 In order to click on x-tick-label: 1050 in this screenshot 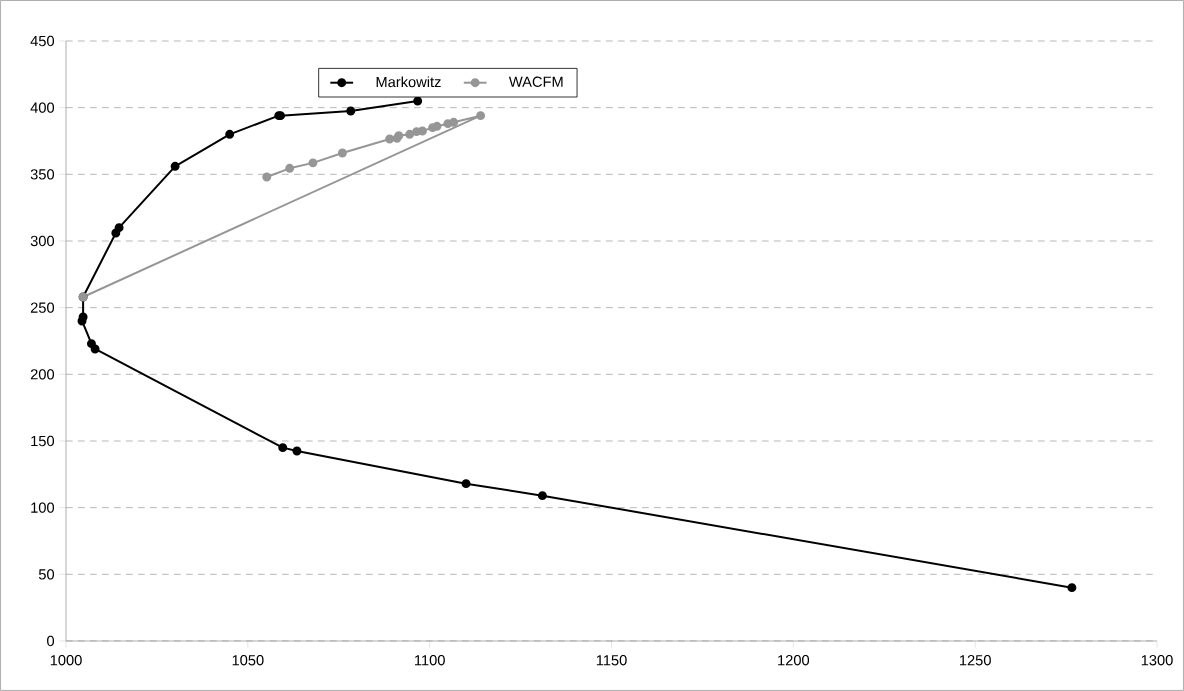, I will do `click(248, 660)`.